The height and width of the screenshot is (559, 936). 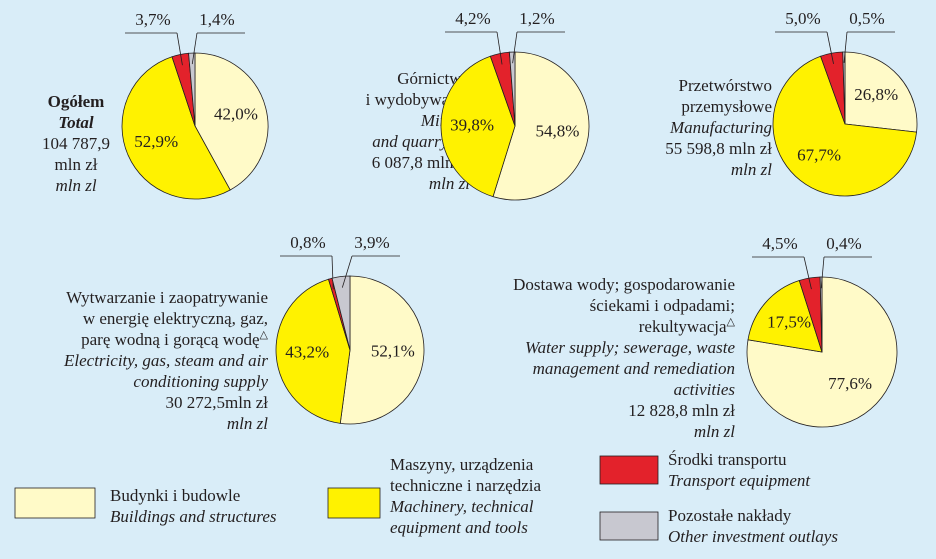 What do you see at coordinates (216, 19) in the screenshot?
I see `slice-label: 1,4%` at bounding box center [216, 19].